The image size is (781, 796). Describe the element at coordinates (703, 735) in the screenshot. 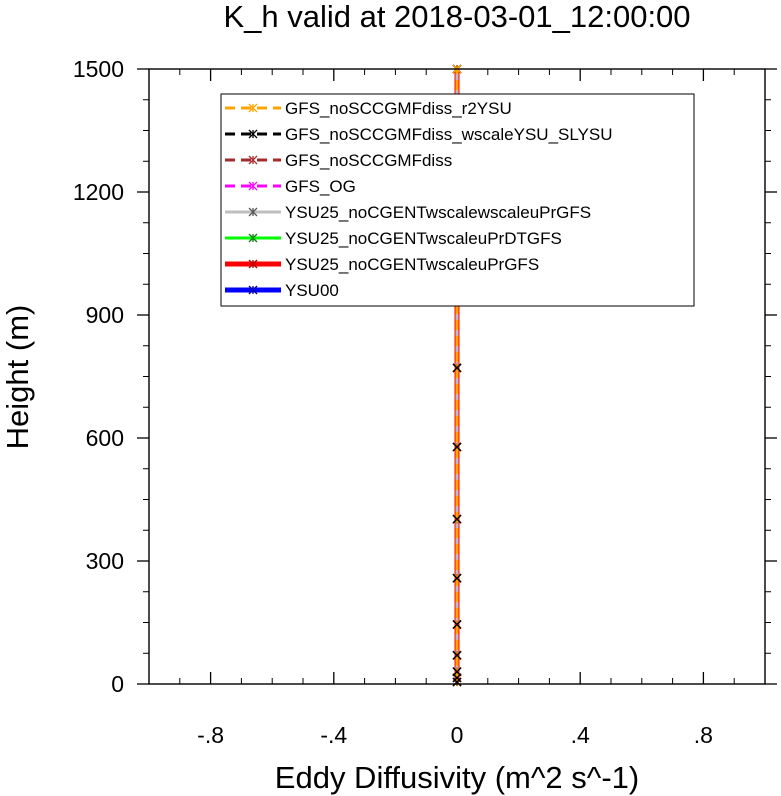

I see `x-tick-label: .8` at that location.